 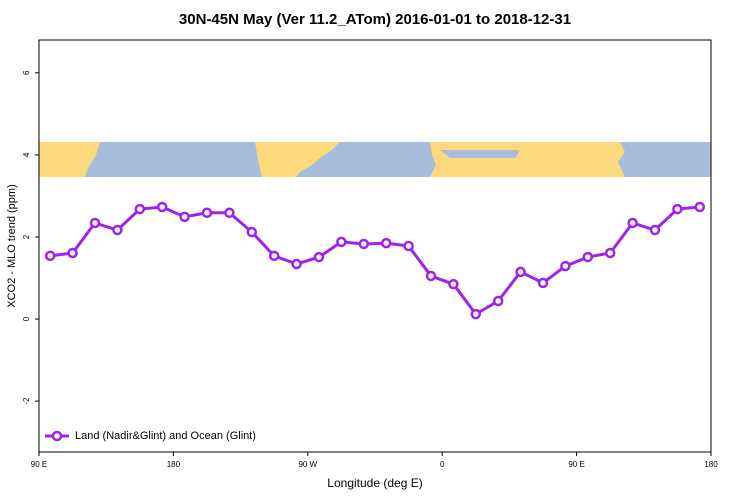 I want to click on legend-marker, so click(x=57, y=436).